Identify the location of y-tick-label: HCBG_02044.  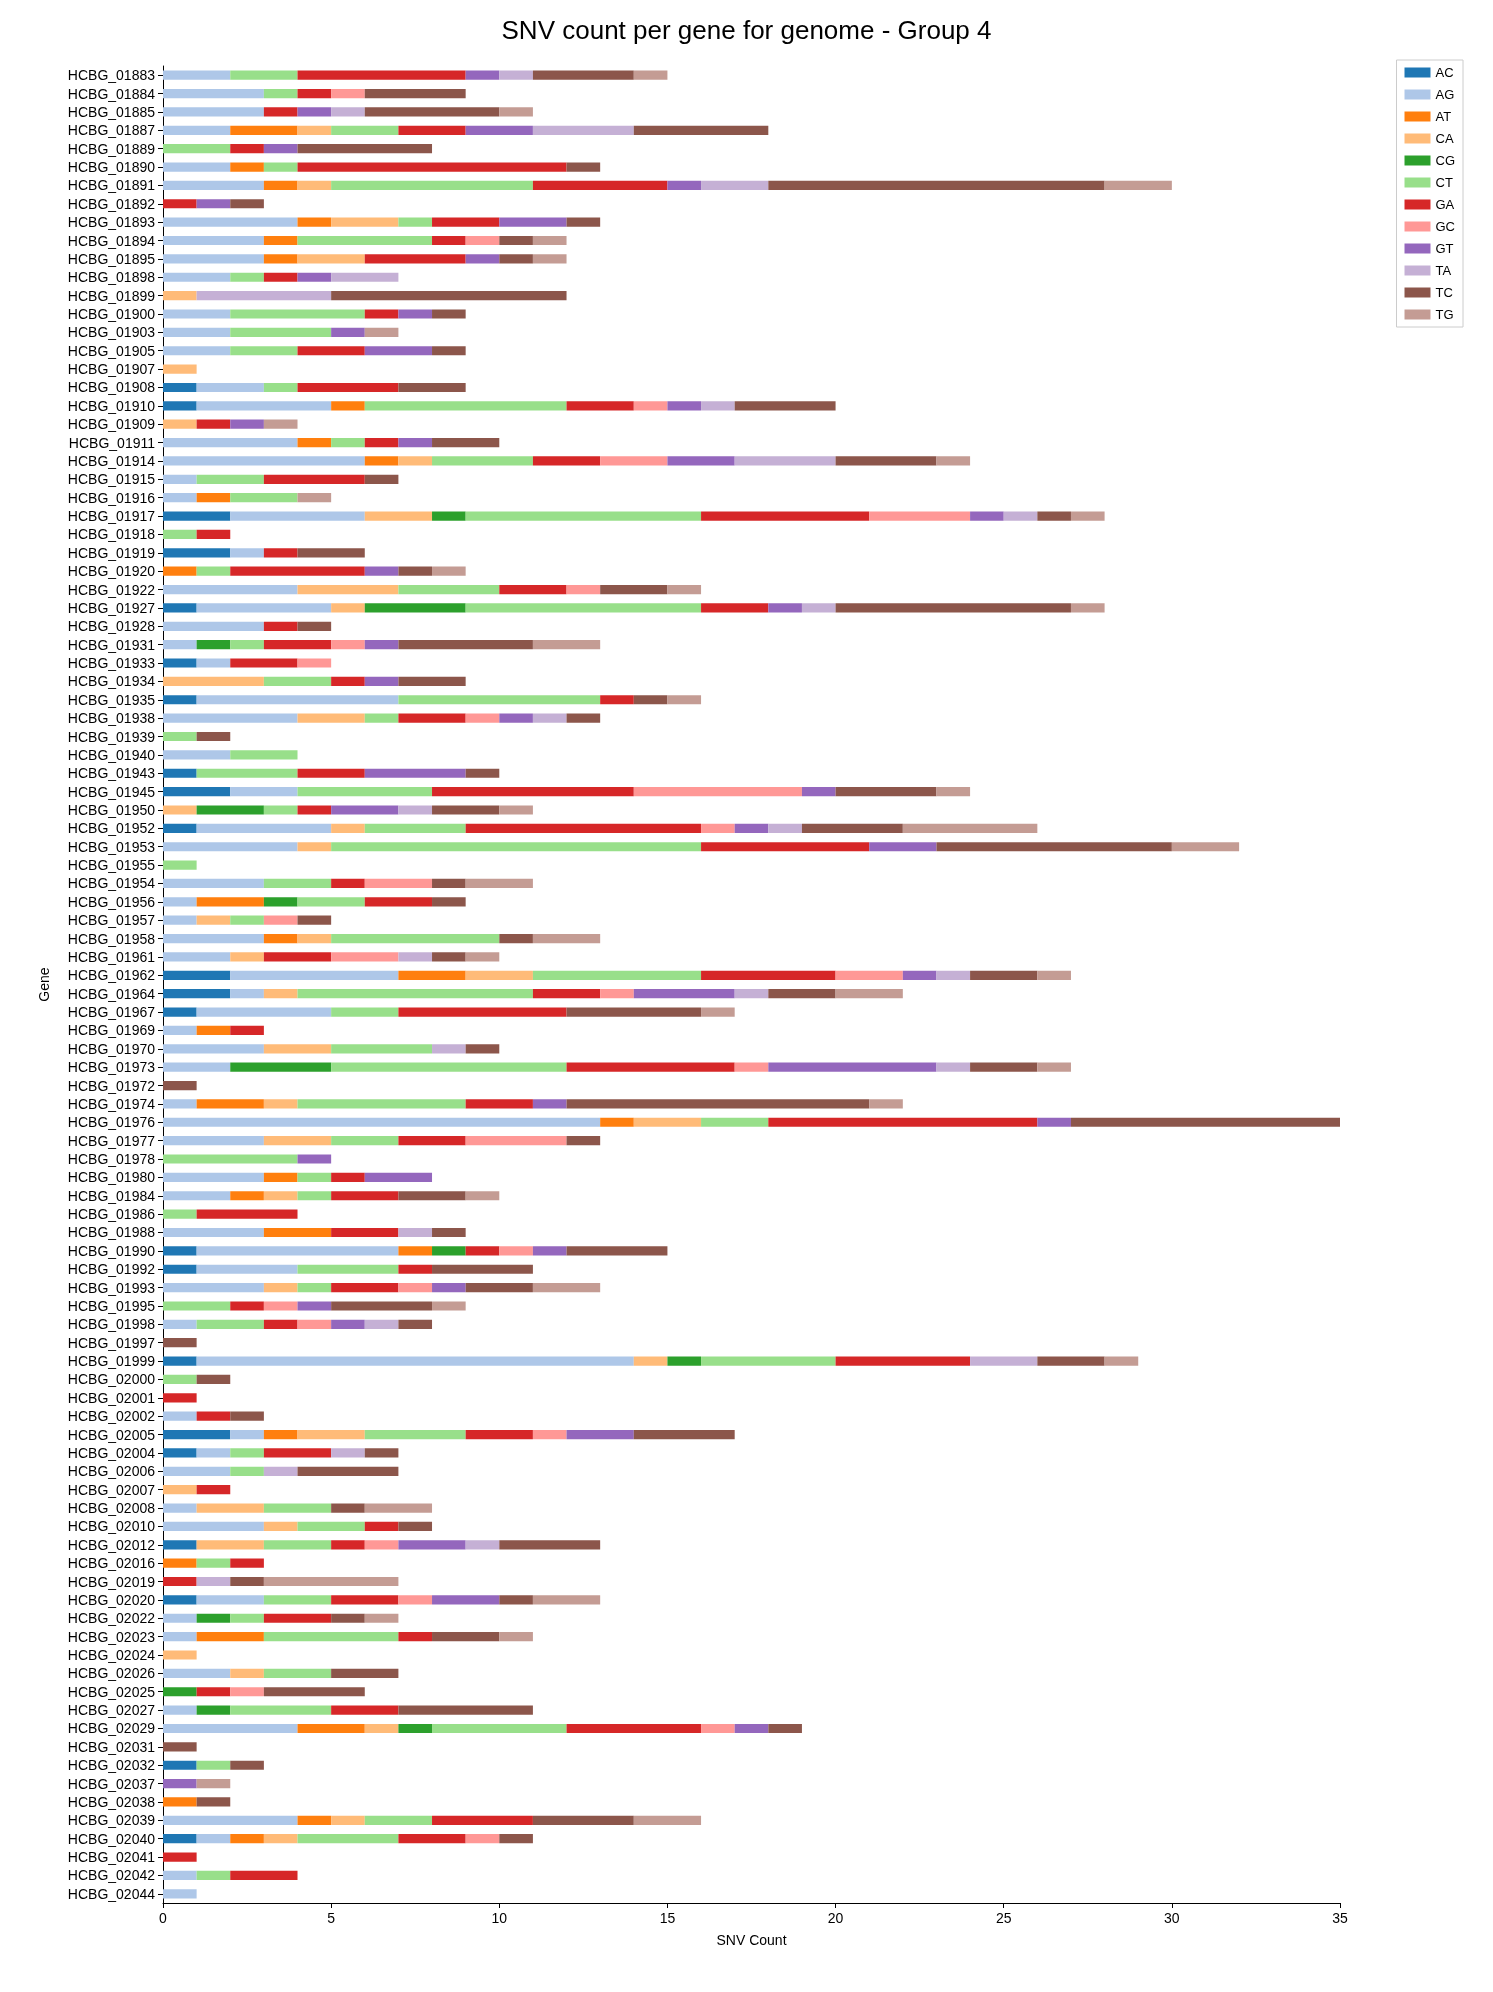
(111, 1893).